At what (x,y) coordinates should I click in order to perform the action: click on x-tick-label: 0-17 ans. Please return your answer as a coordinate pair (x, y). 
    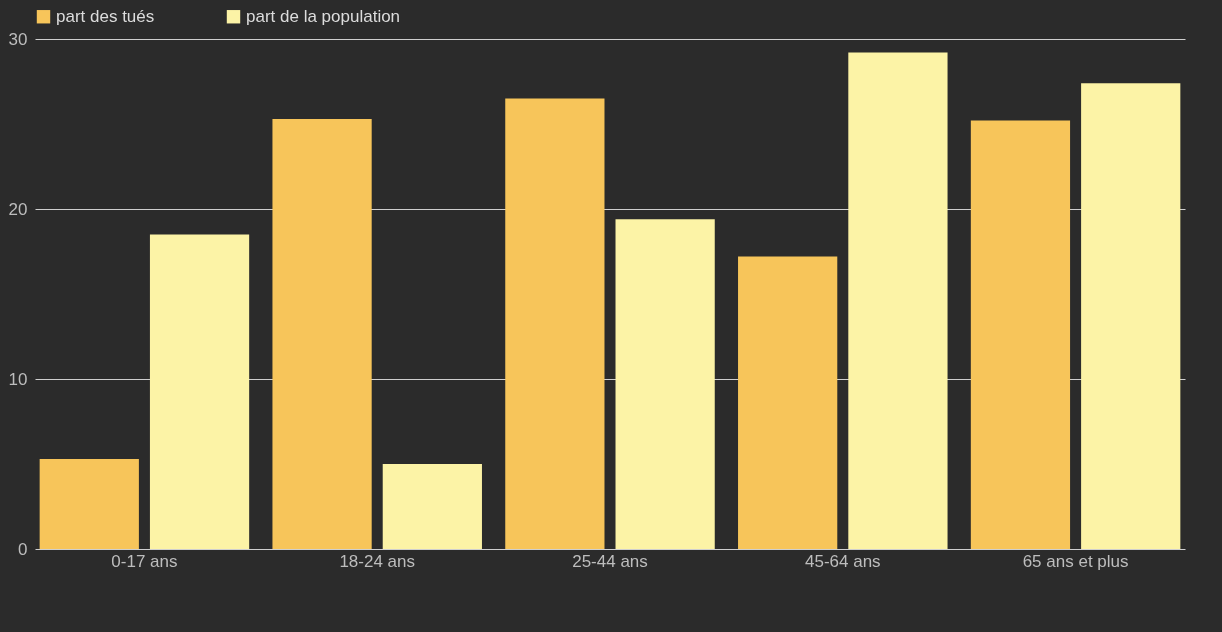
    Looking at the image, I should click on (144, 561).